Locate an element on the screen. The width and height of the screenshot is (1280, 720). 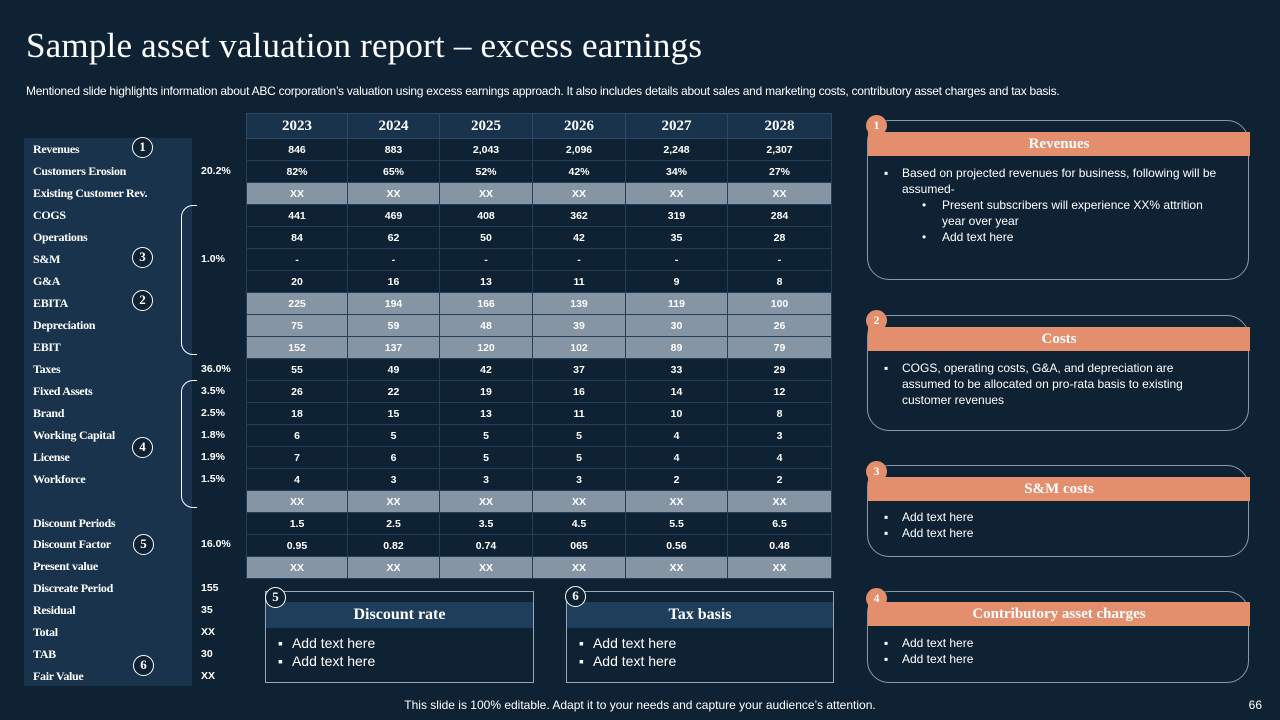
pct-discount-factor: 16.0% is located at coordinates (216, 544).